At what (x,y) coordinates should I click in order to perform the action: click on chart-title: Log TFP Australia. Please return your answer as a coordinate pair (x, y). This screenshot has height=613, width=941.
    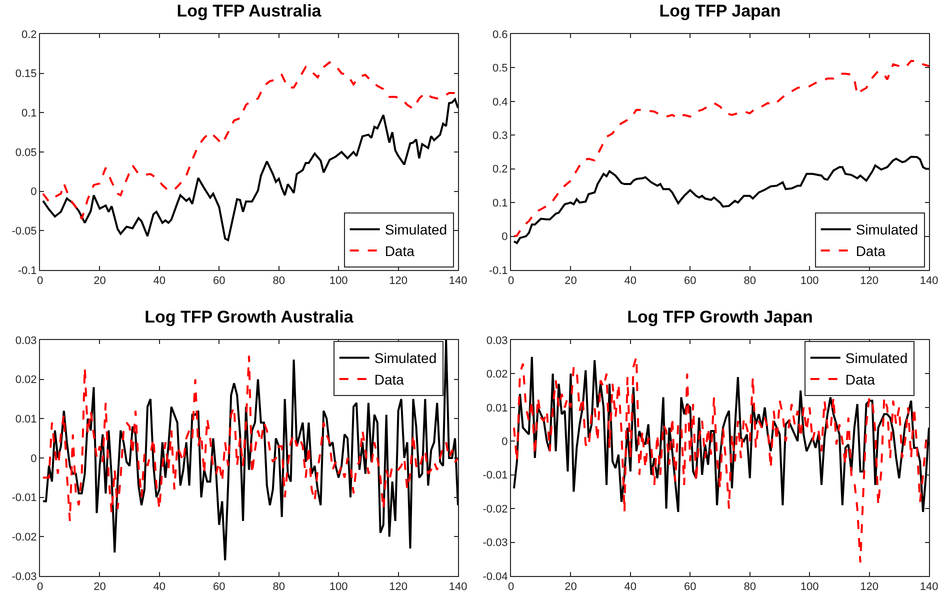
    Looking at the image, I should click on (249, 10).